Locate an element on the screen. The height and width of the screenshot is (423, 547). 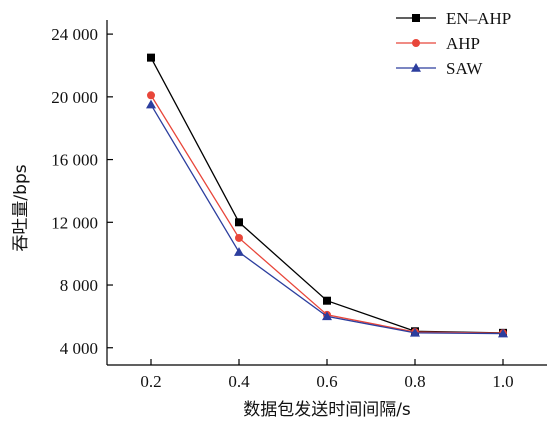
x-tick-label: 0.6 is located at coordinates (326, 381).